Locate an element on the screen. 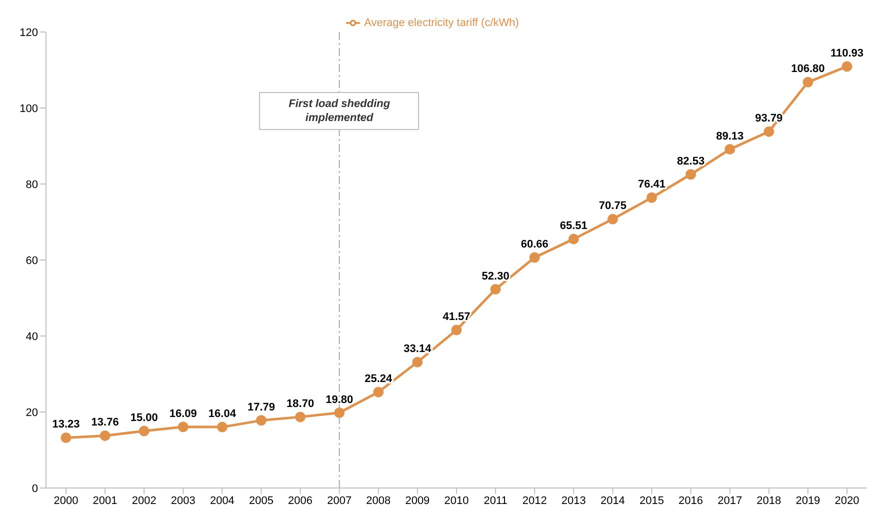 The height and width of the screenshot is (520, 887). y-tick-label: 20 is located at coordinates (32, 412).